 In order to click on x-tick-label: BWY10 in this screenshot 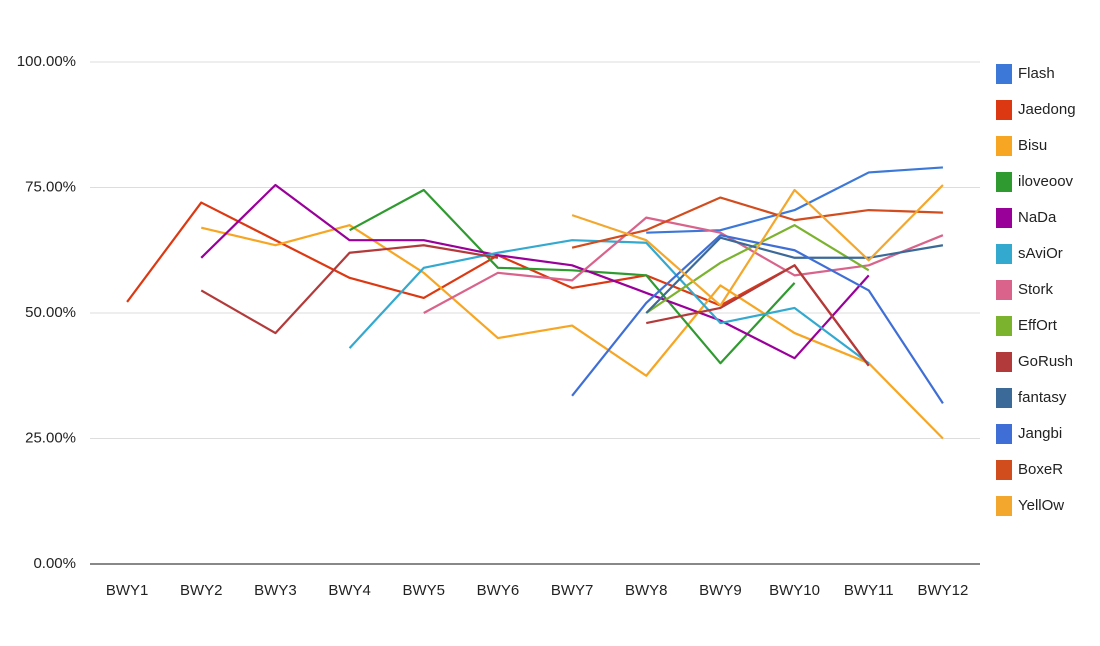, I will do `click(794, 590)`.